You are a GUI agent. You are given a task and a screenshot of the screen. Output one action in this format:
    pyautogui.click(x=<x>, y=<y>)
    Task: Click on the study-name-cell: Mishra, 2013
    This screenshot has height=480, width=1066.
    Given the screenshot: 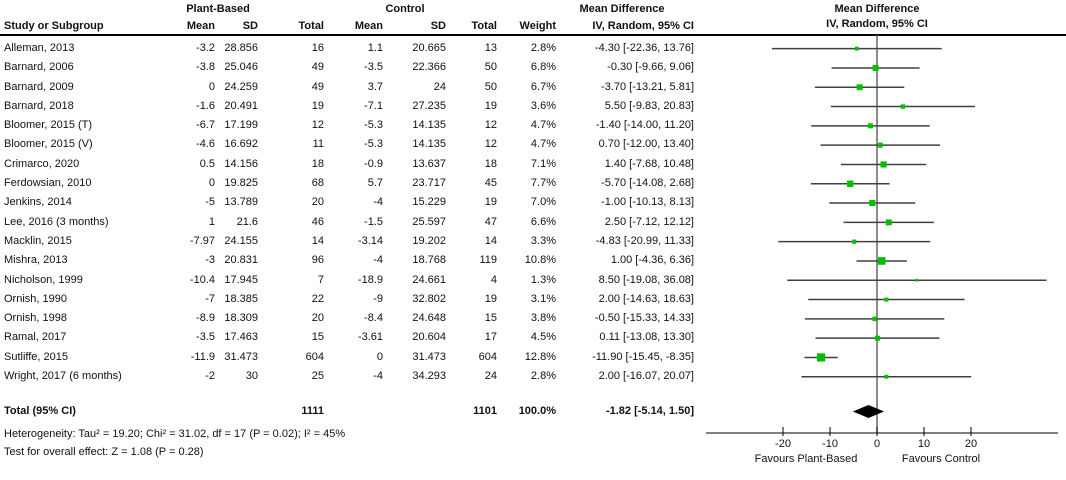 What is the action you would take?
    pyautogui.click(x=36, y=260)
    